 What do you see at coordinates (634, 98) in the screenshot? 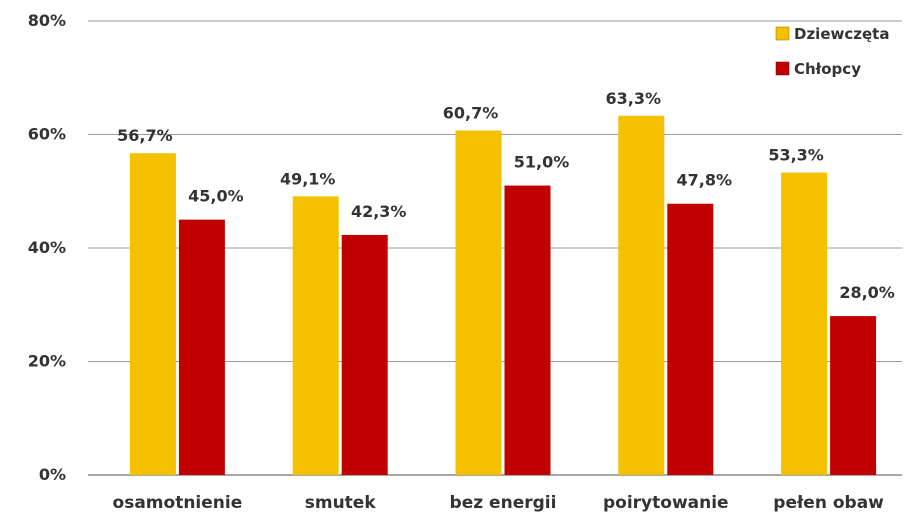
I see `data-label-girls: 63,3%` at bounding box center [634, 98].